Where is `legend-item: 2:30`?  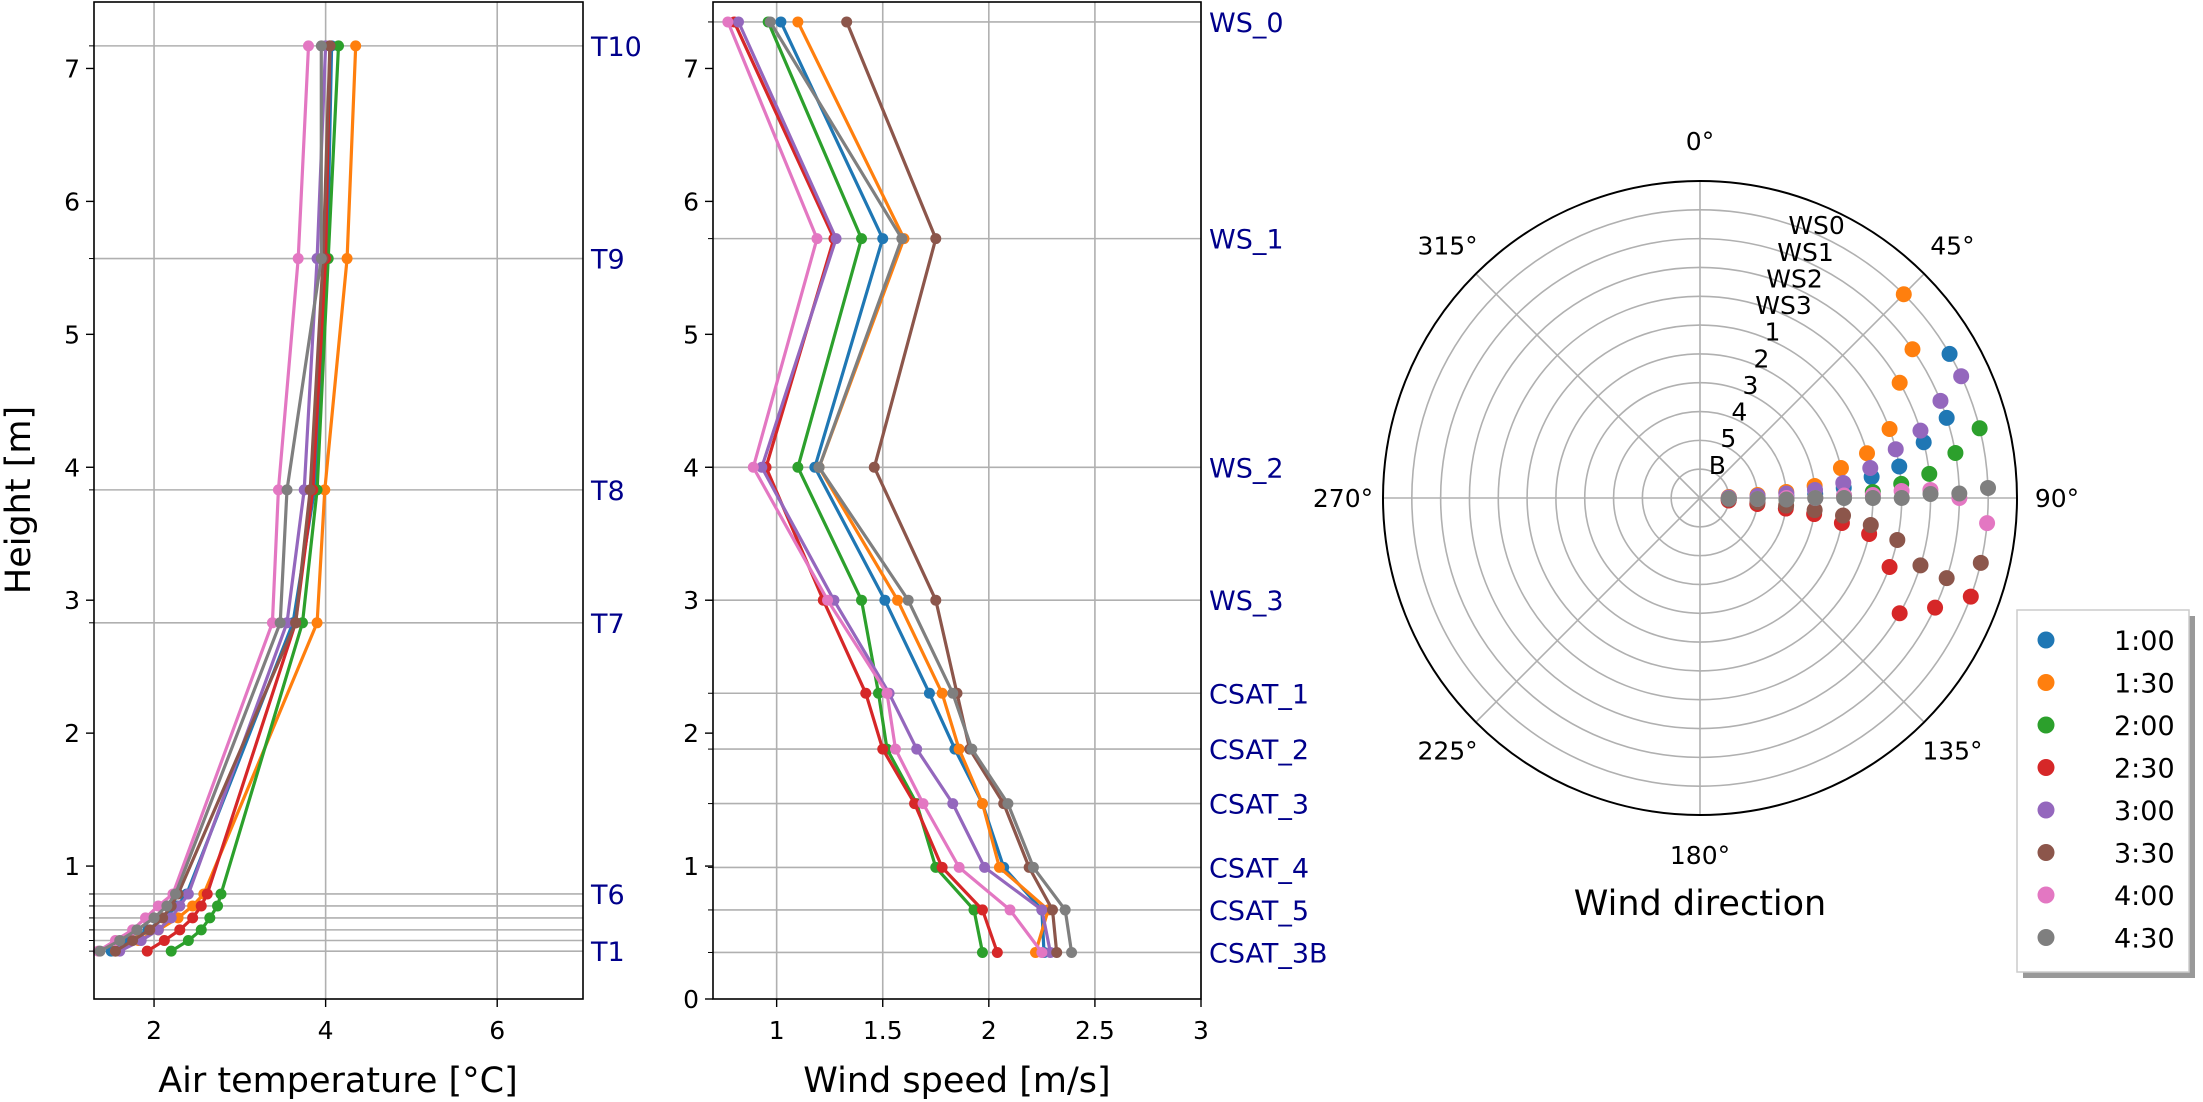
legend-item: 2:30 is located at coordinates (2106, 769).